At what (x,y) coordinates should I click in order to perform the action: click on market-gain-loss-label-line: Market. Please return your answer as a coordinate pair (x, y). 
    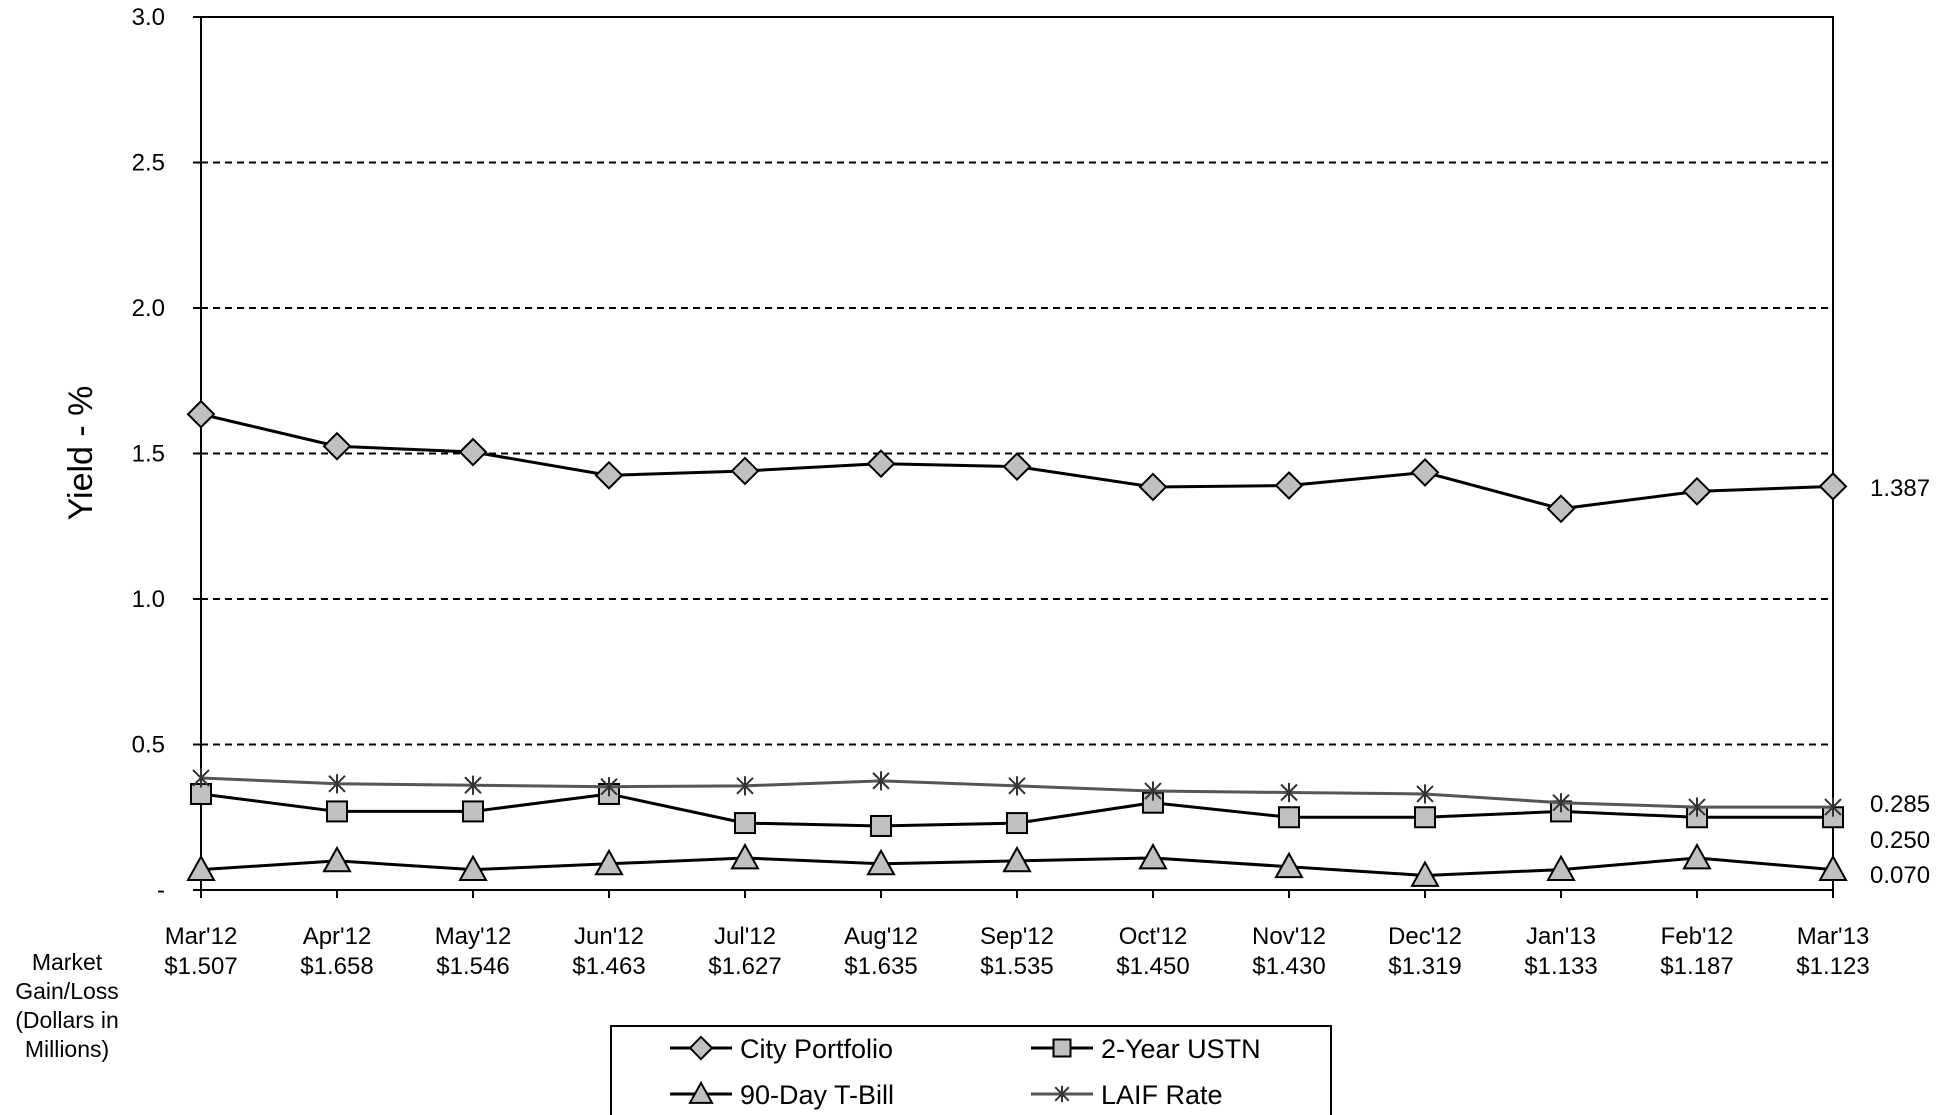
    Looking at the image, I should click on (67, 962).